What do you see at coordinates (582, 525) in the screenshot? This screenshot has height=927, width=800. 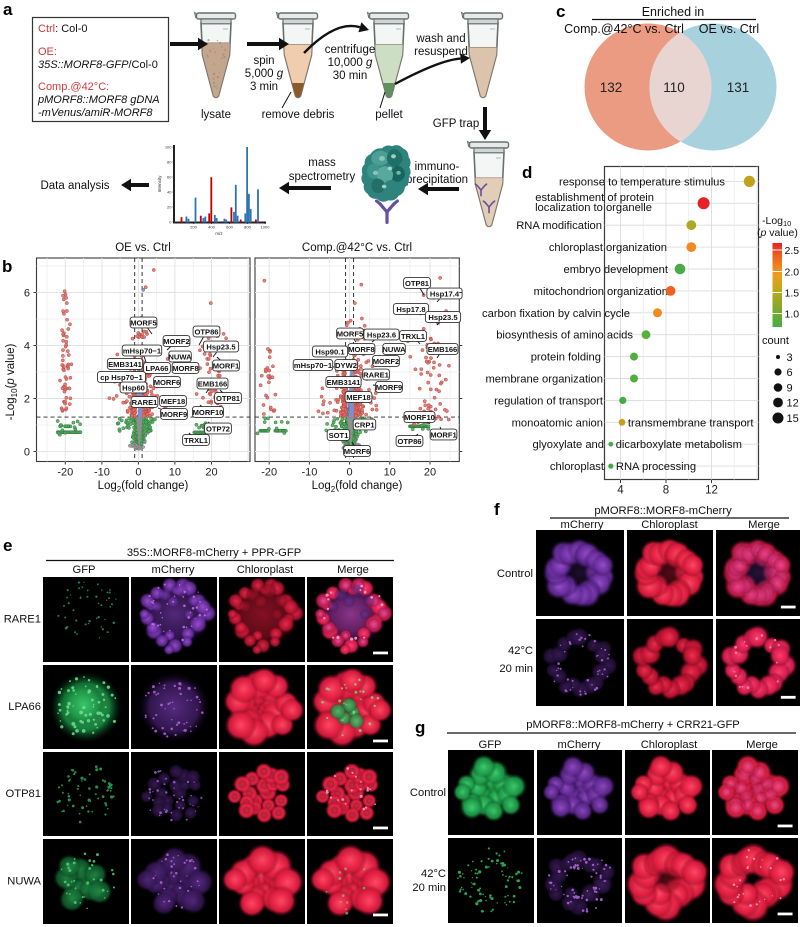 I see `svg-text: mCherry` at bounding box center [582, 525].